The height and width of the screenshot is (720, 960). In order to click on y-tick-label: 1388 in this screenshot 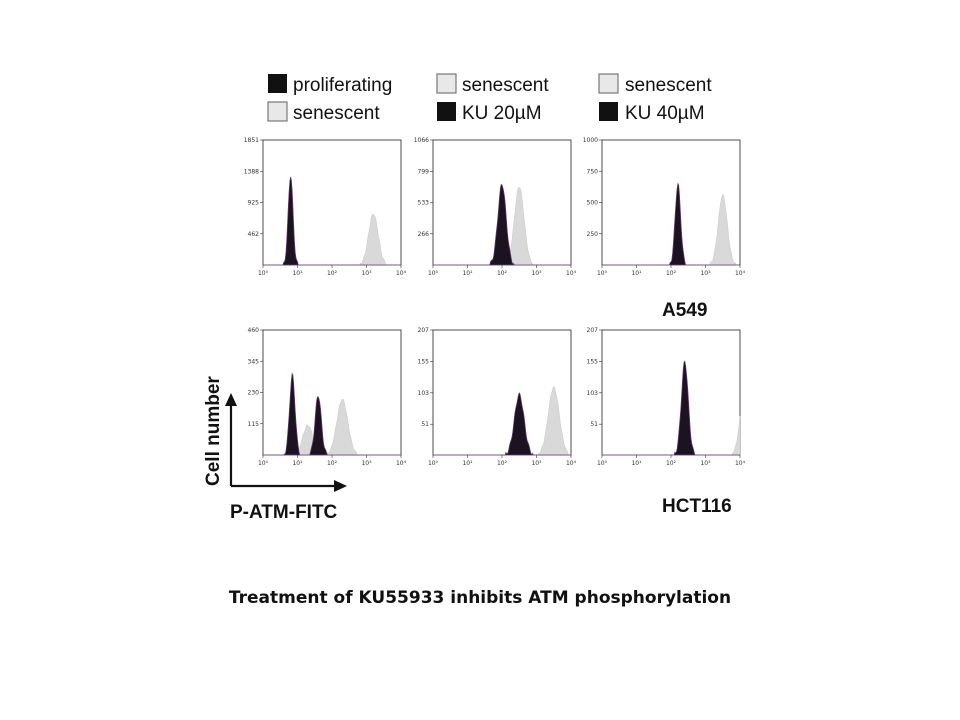, I will do `click(251, 171)`.